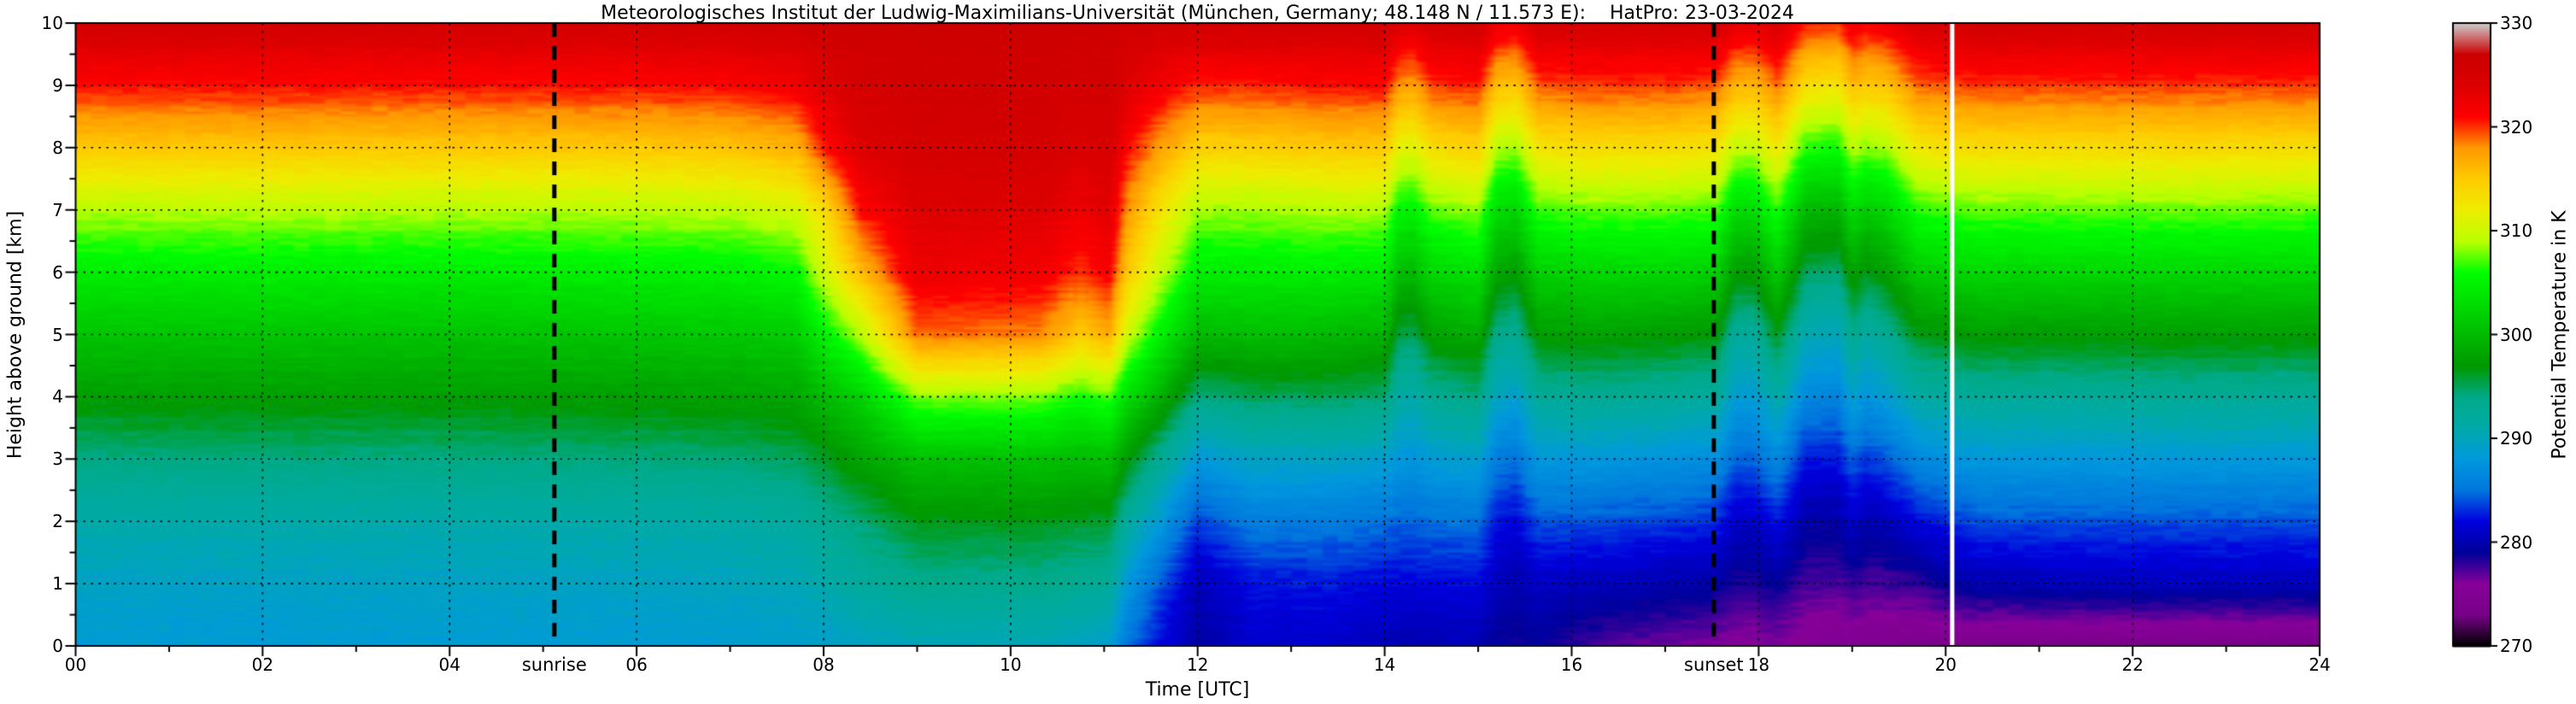  What do you see at coordinates (1758, 664) in the screenshot?
I see `x-tick-label: 18` at bounding box center [1758, 664].